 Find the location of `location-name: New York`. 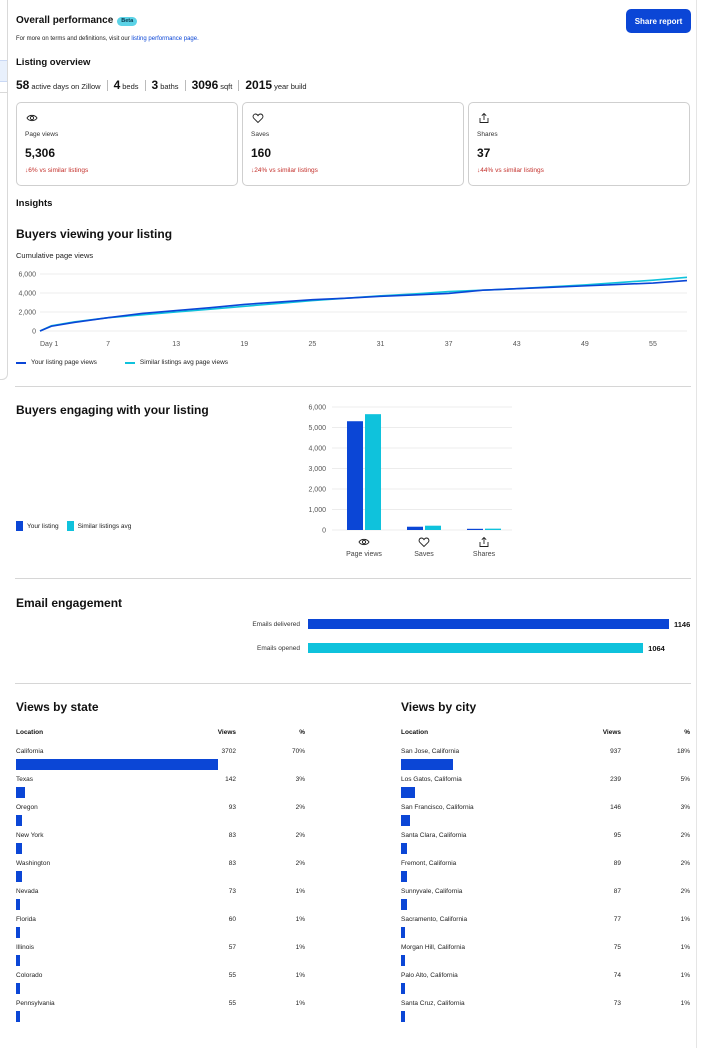

location-name: New York is located at coordinates (30, 835).